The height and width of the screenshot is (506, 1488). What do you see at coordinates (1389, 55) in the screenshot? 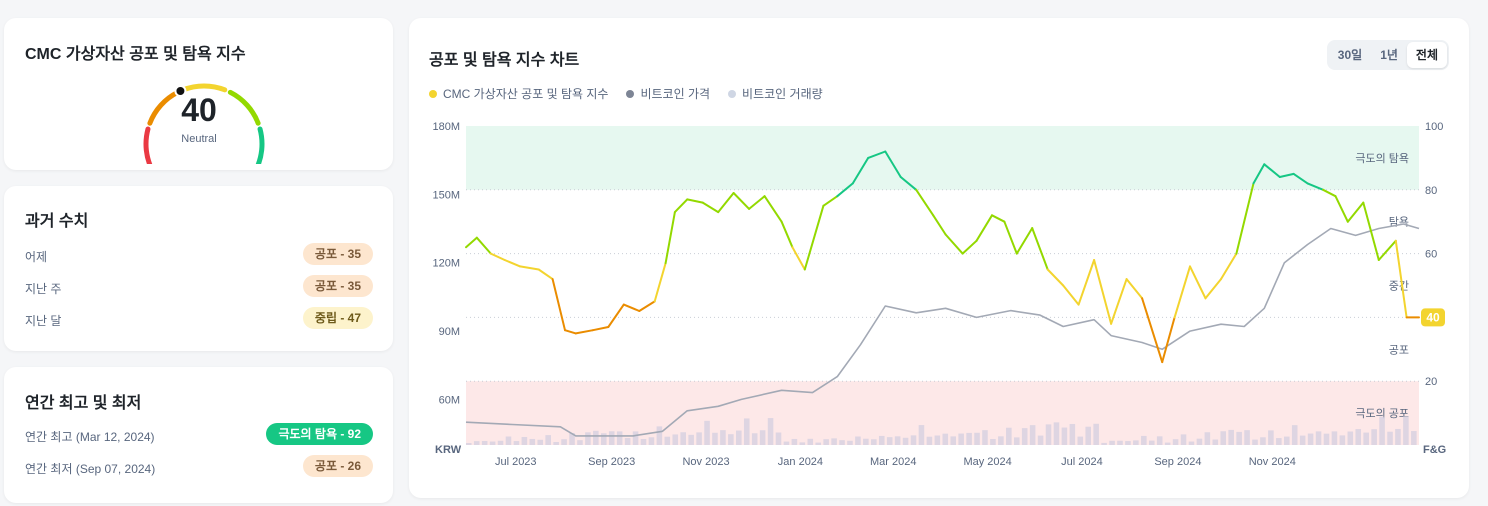
I see `range-1y-button: 1년` at bounding box center [1389, 55].